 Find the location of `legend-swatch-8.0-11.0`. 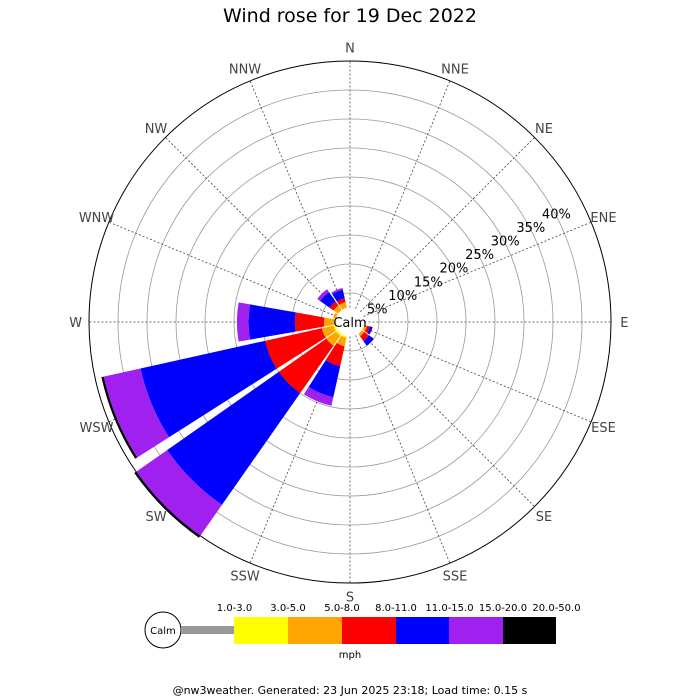

legend-swatch-8.0-11.0 is located at coordinates (369, 630).